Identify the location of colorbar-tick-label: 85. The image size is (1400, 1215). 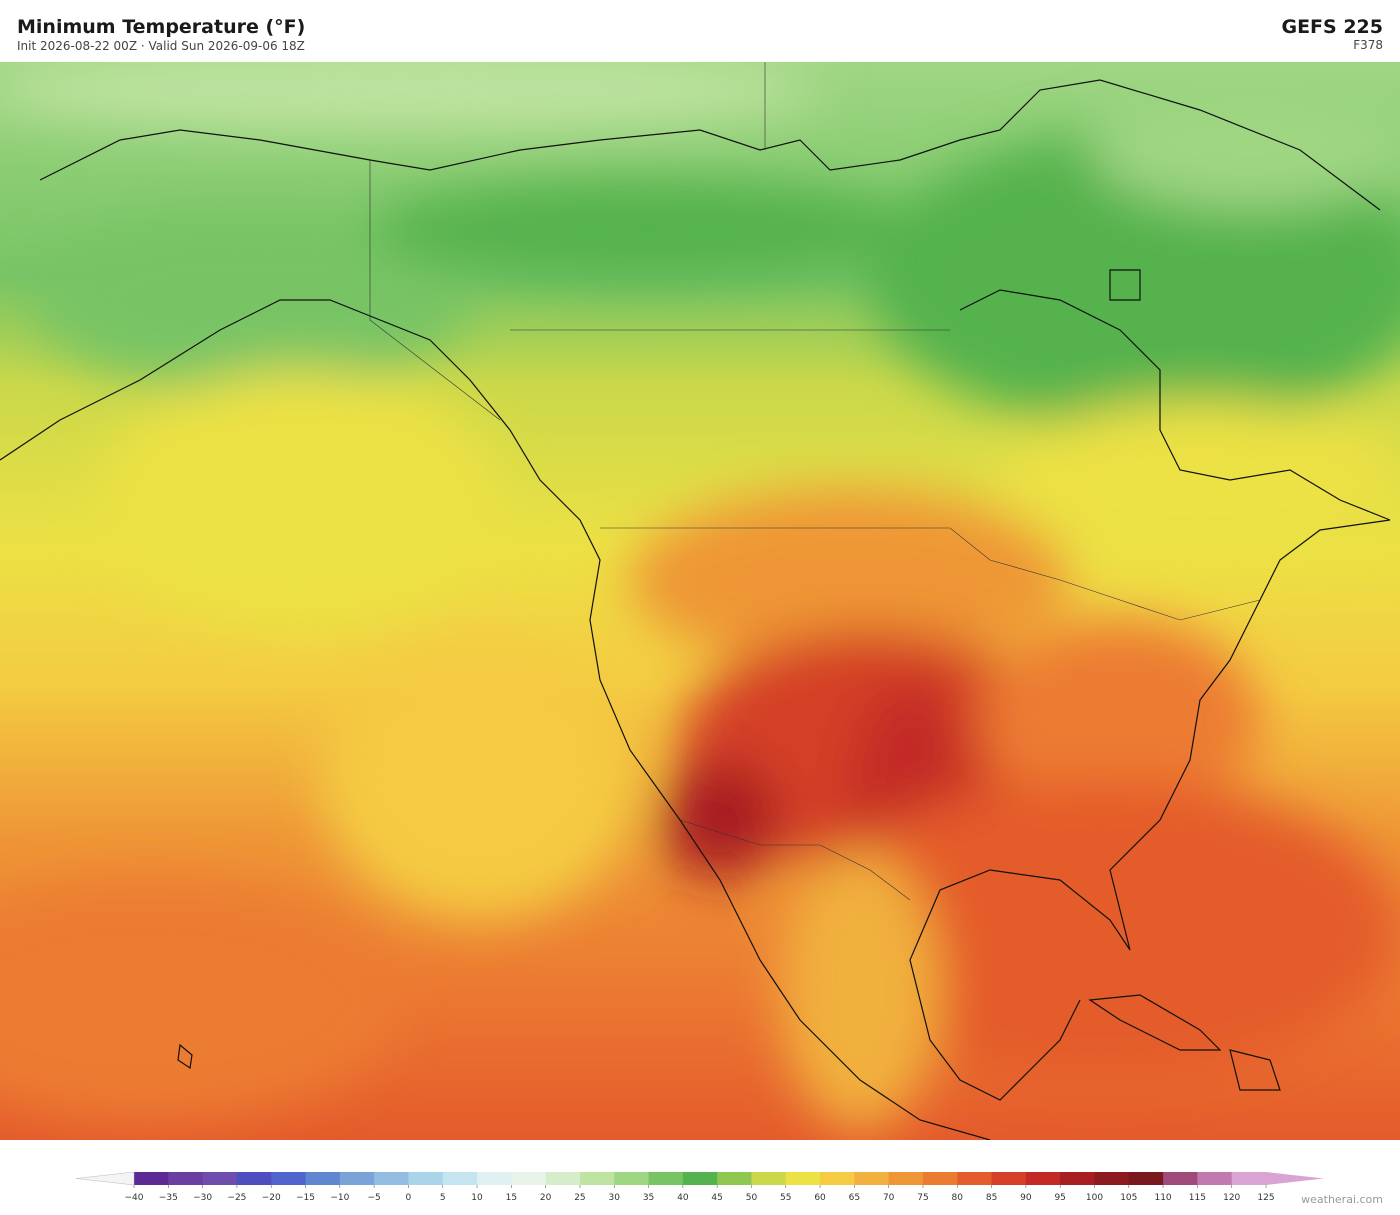
(991, 1198).